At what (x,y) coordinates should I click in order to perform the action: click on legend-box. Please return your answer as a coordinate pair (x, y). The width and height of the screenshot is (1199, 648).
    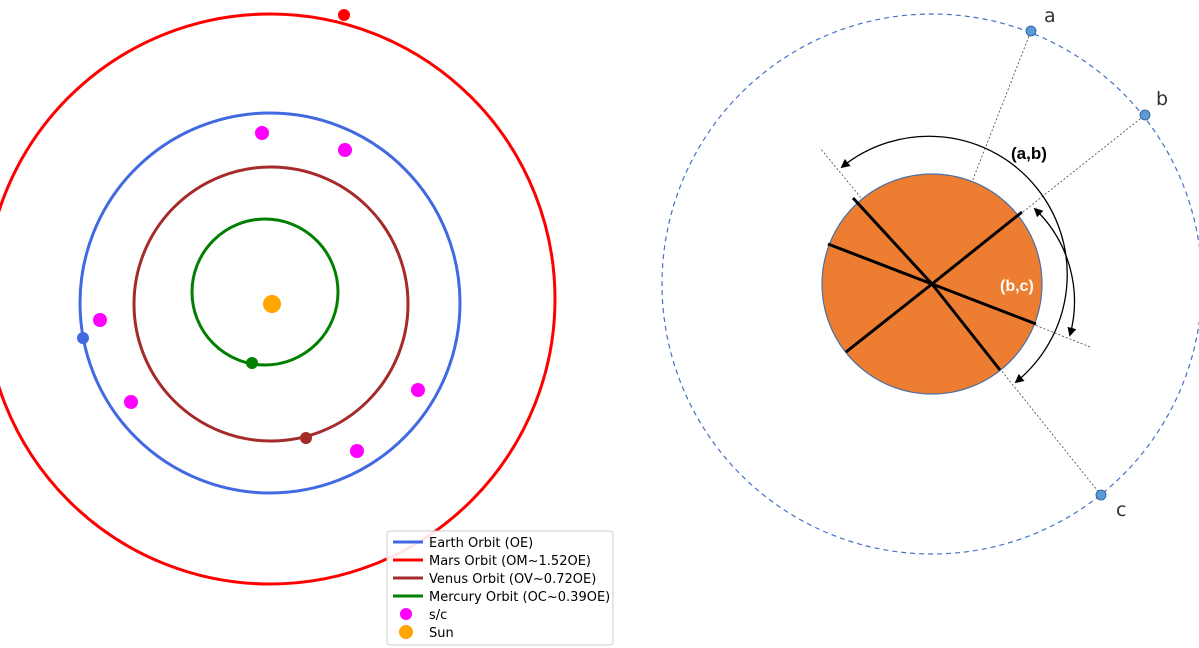
    Looking at the image, I should click on (500, 588).